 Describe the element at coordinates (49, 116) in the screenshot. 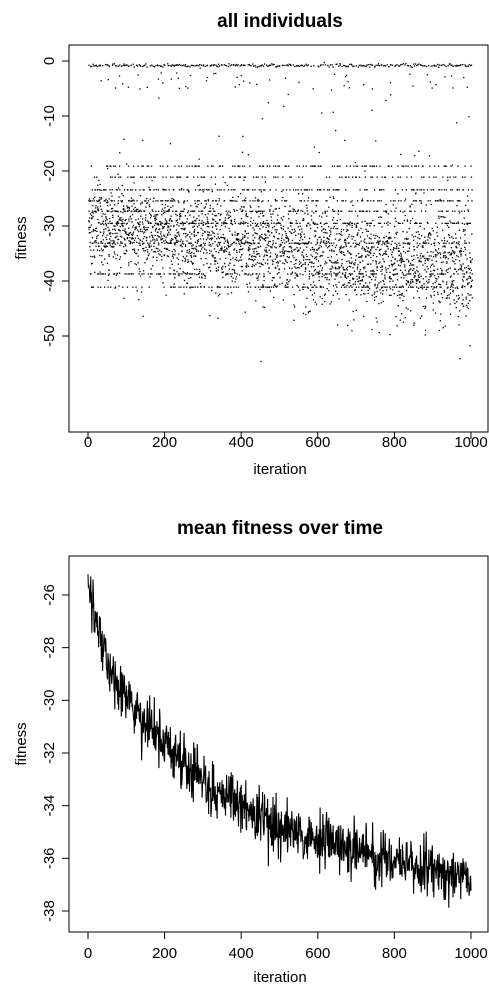

I see `y-tick-label: -10` at that location.